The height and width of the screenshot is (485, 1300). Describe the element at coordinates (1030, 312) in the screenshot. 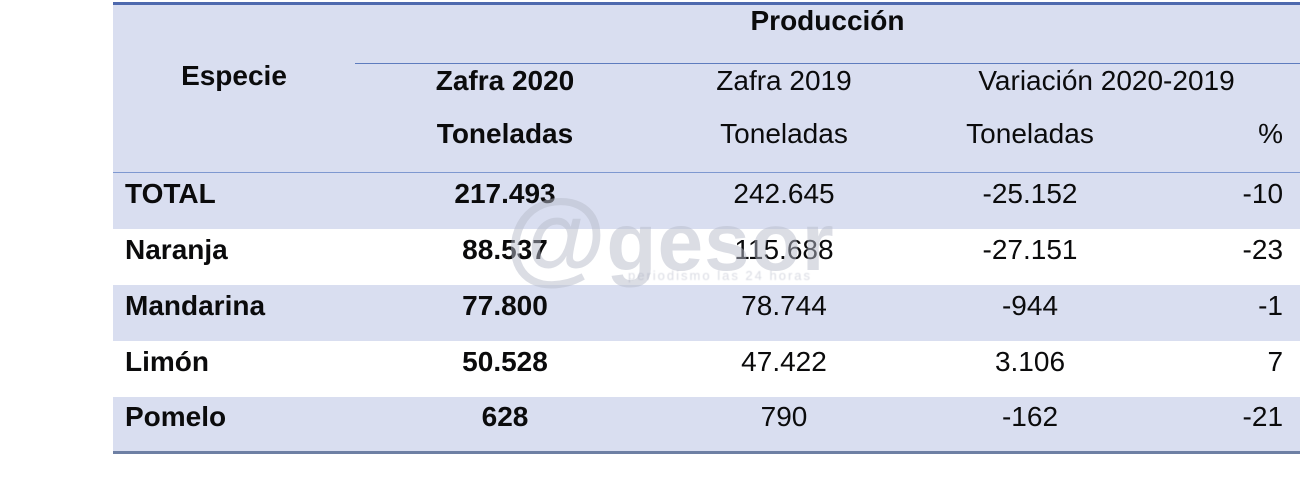

I see `variacion-toneladas-cell: -944` at that location.